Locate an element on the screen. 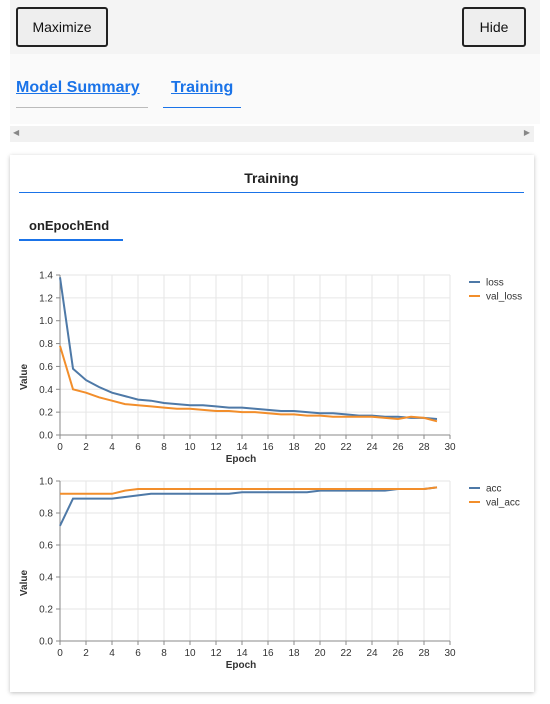  legend-label-loss: loss is located at coordinates (495, 283).